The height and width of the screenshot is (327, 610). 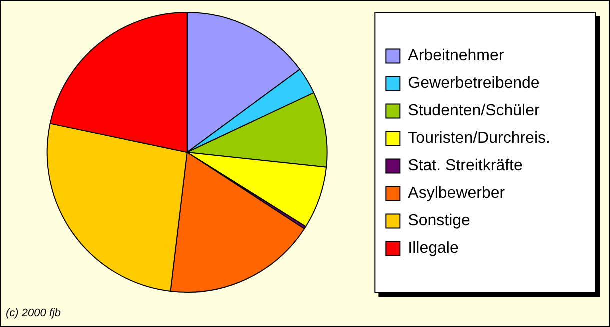 I want to click on legend-label: Asylbewerber, so click(x=474, y=193).